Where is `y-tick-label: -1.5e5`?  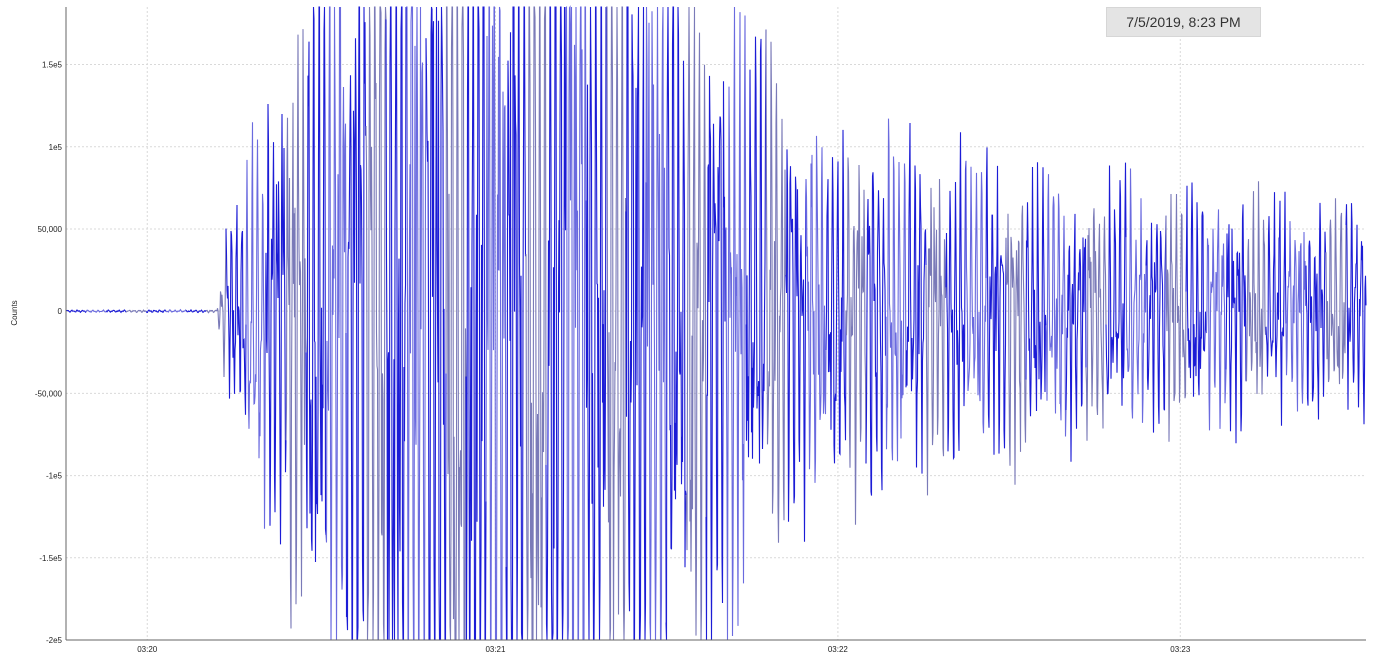
y-tick-label: -1.5e5 is located at coordinates (50, 558).